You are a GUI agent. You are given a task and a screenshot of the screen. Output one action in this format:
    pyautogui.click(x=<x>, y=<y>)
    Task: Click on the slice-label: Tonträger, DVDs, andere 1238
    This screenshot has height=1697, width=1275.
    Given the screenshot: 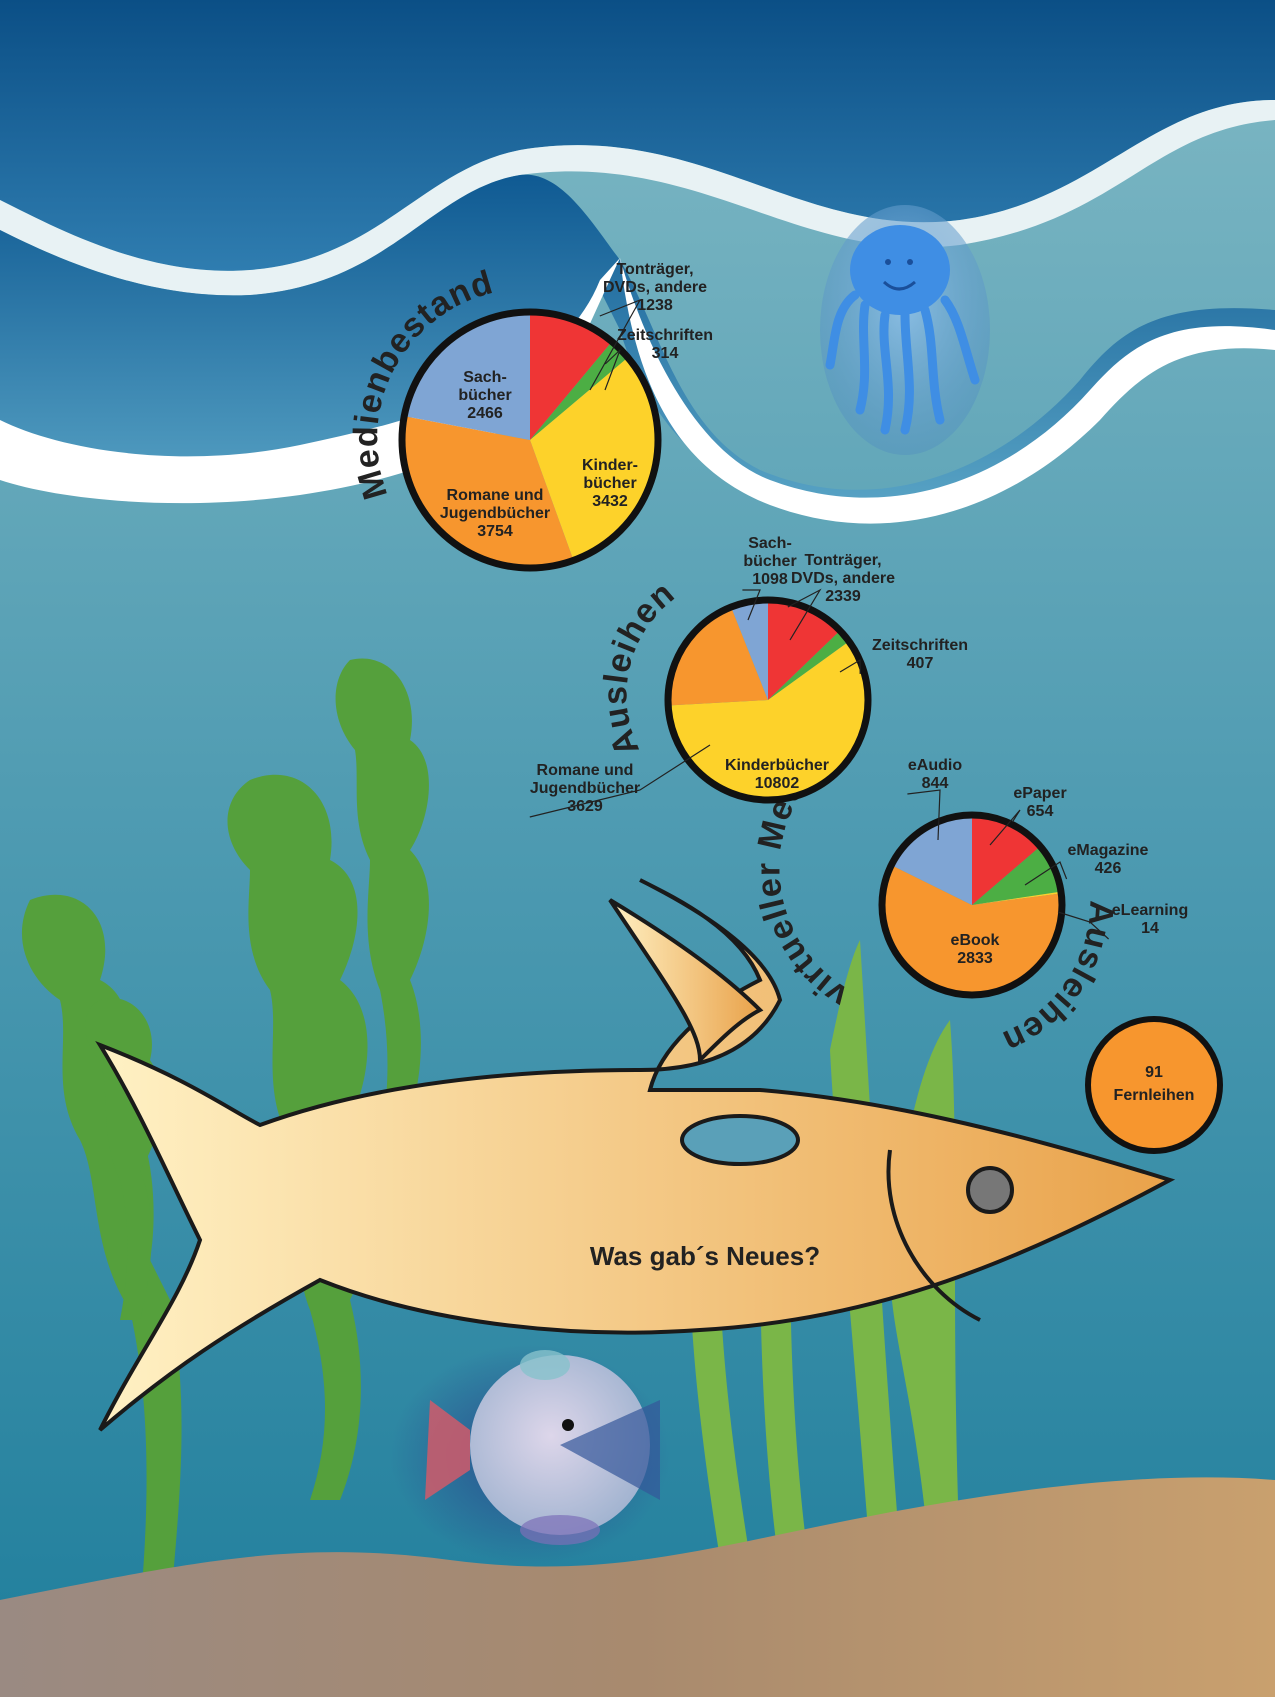 What is the action you would take?
    pyautogui.click(x=655, y=287)
    